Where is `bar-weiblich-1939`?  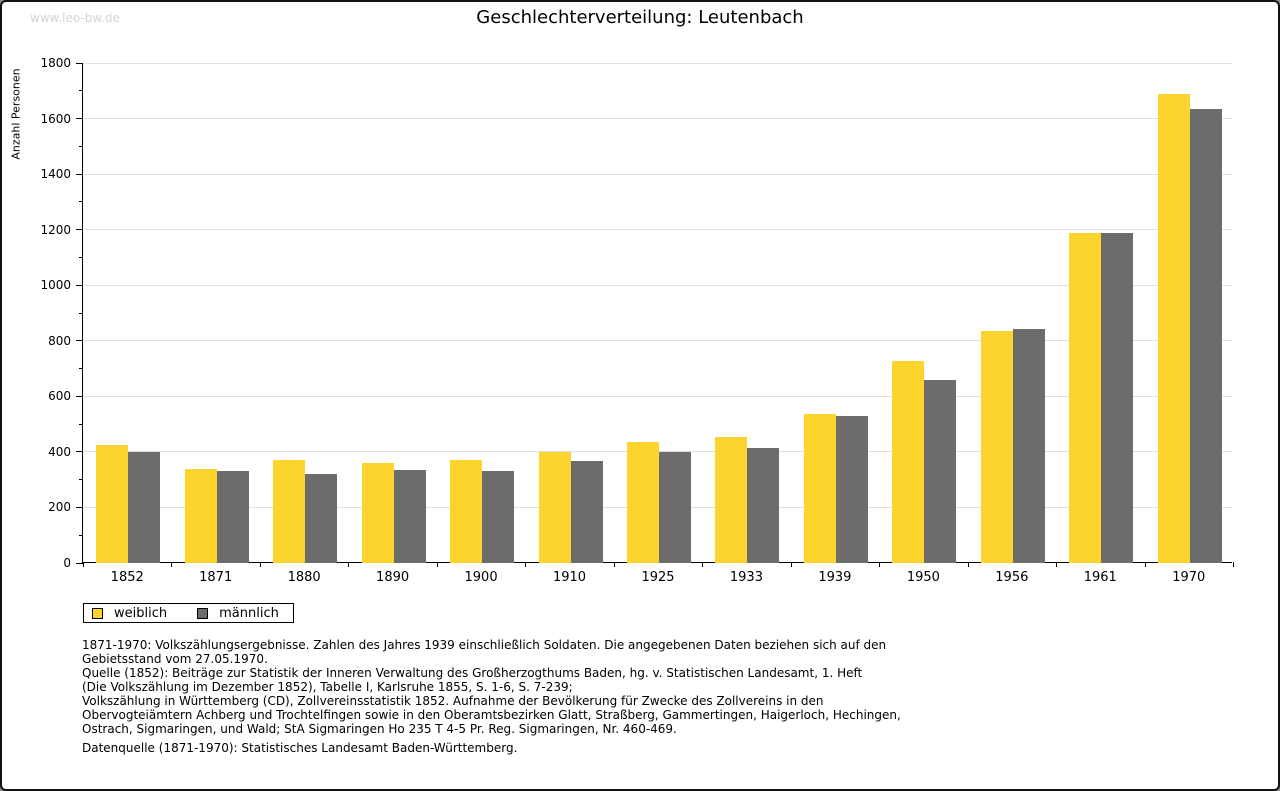
bar-weiblich-1939 is located at coordinates (819, 488).